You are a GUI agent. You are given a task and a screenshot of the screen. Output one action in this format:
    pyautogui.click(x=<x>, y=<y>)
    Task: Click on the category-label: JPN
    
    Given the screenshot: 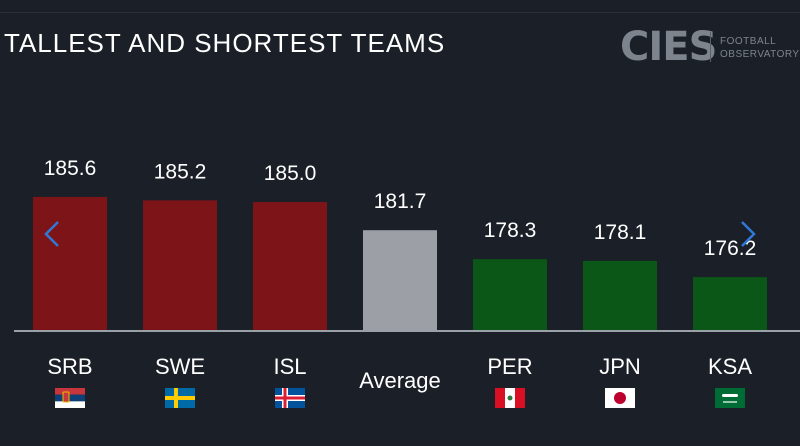 What is the action you would take?
    pyautogui.click(x=620, y=366)
    